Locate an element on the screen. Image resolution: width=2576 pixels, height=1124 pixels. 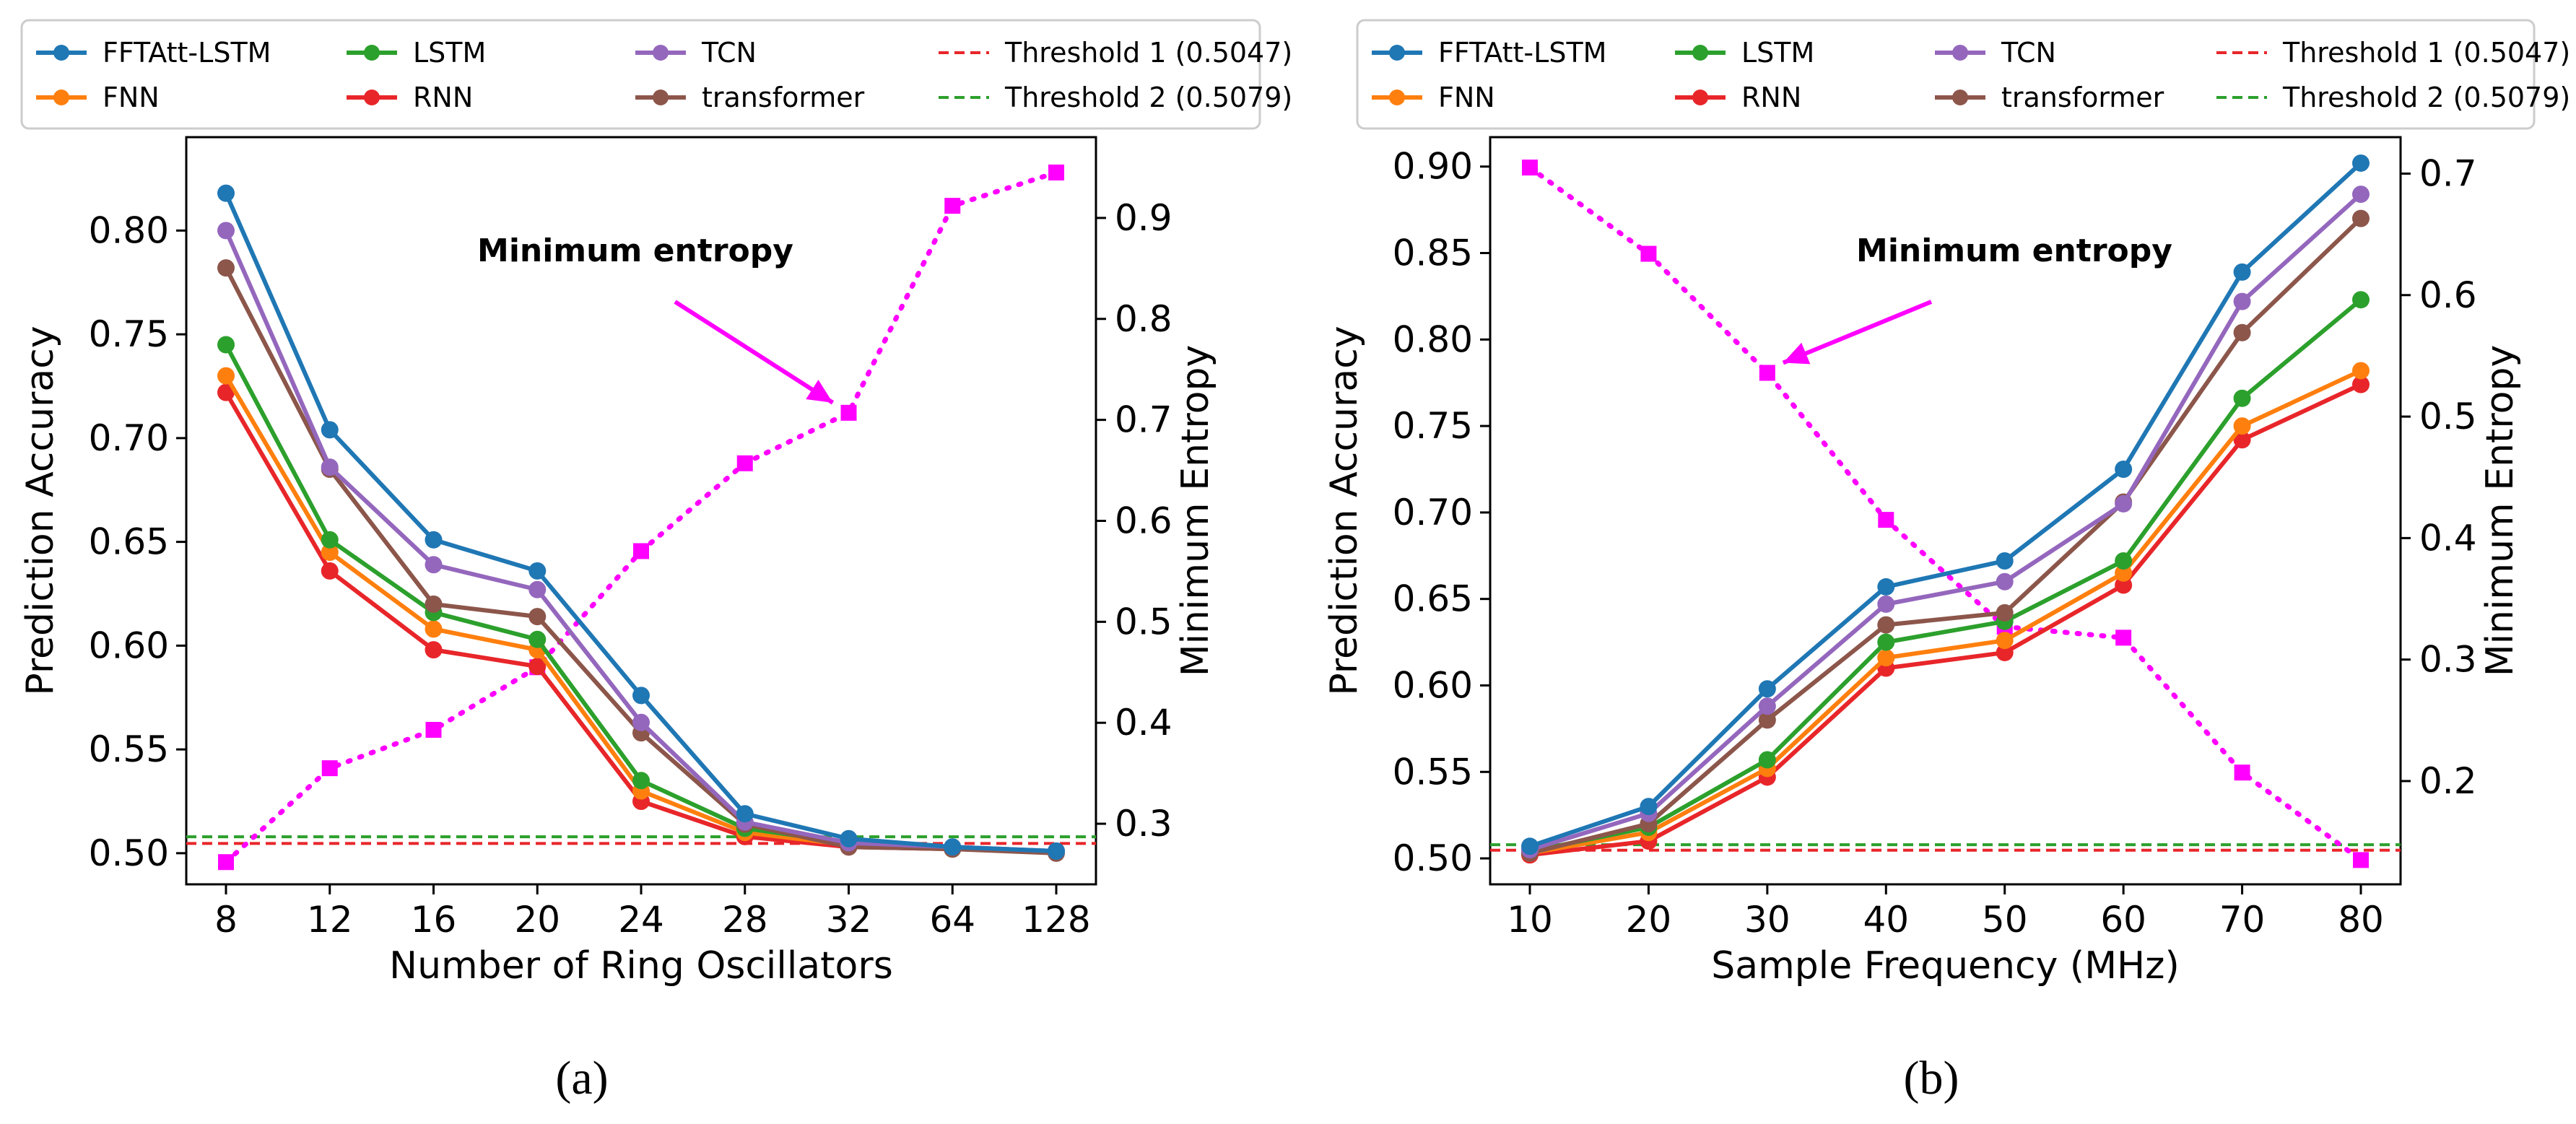
legend-label: LSTM is located at coordinates (1777, 53).